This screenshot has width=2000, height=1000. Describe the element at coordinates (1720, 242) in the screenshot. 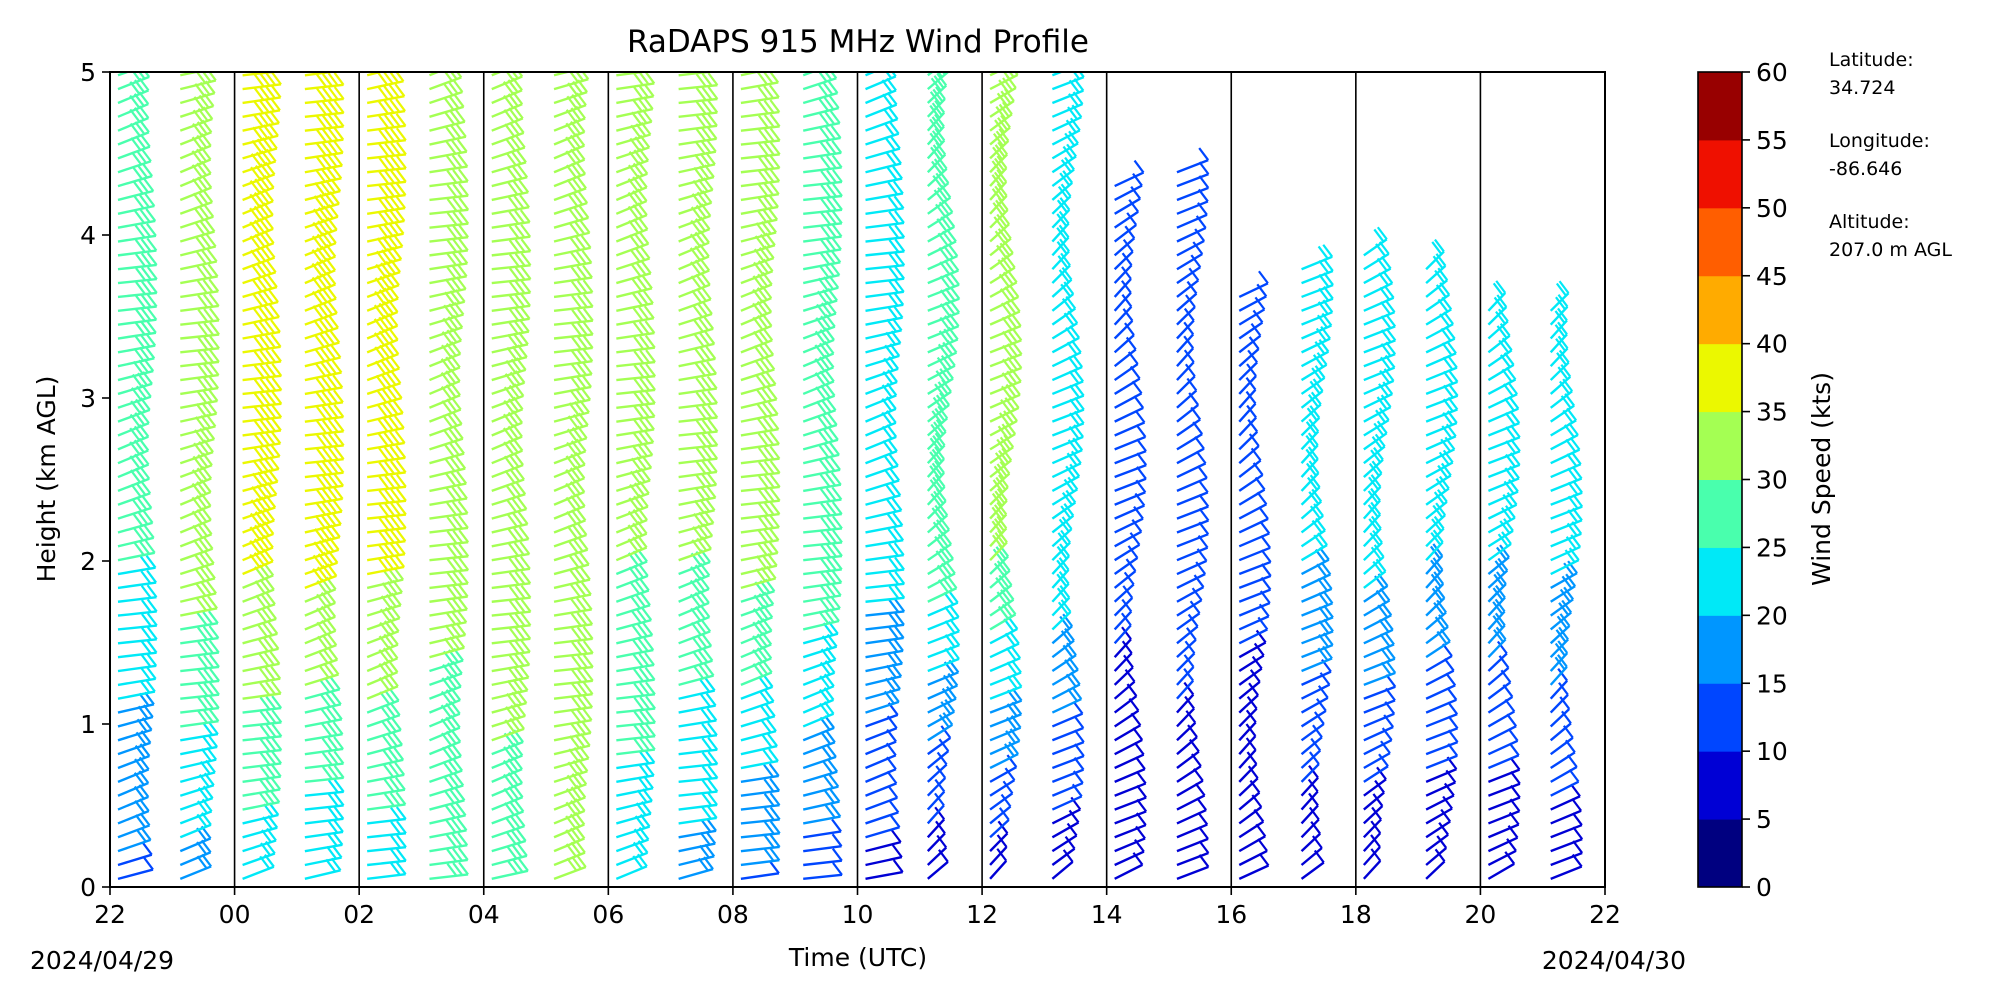

I see `colorbar-bin` at that location.